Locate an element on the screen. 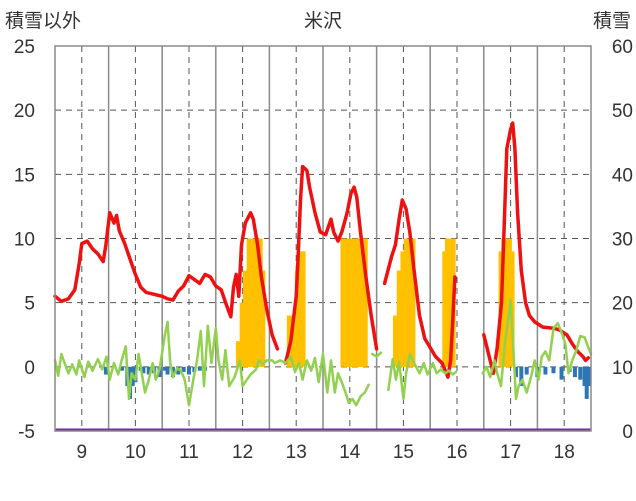 Image resolution: width=636 pixels, height=501 pixels. y-right-tick-label: 60 is located at coordinates (622, 47).